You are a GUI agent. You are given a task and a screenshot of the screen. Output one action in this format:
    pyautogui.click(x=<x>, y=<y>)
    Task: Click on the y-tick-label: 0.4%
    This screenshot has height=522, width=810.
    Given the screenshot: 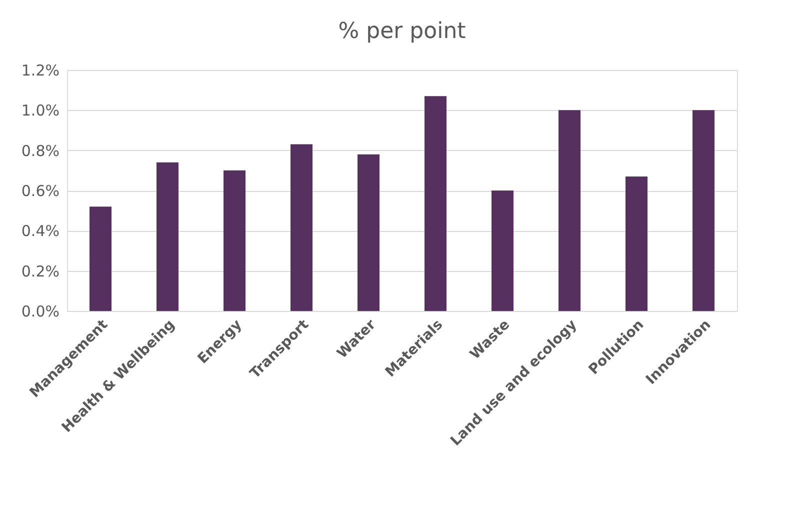 What is the action you would take?
    pyautogui.click(x=40, y=231)
    